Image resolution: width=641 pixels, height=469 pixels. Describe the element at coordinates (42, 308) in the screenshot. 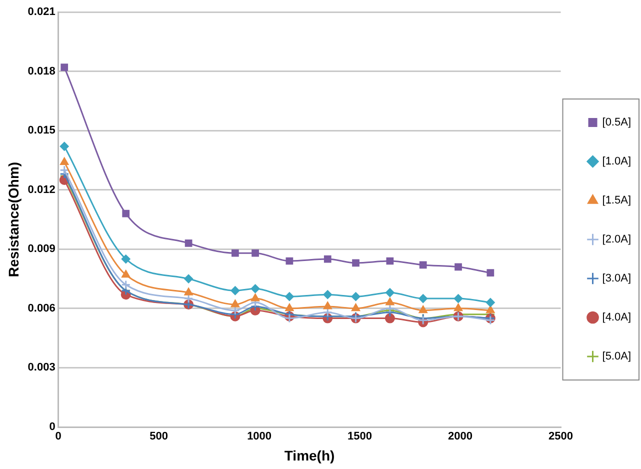

I see `y-tick-label: 0.006` at that location.